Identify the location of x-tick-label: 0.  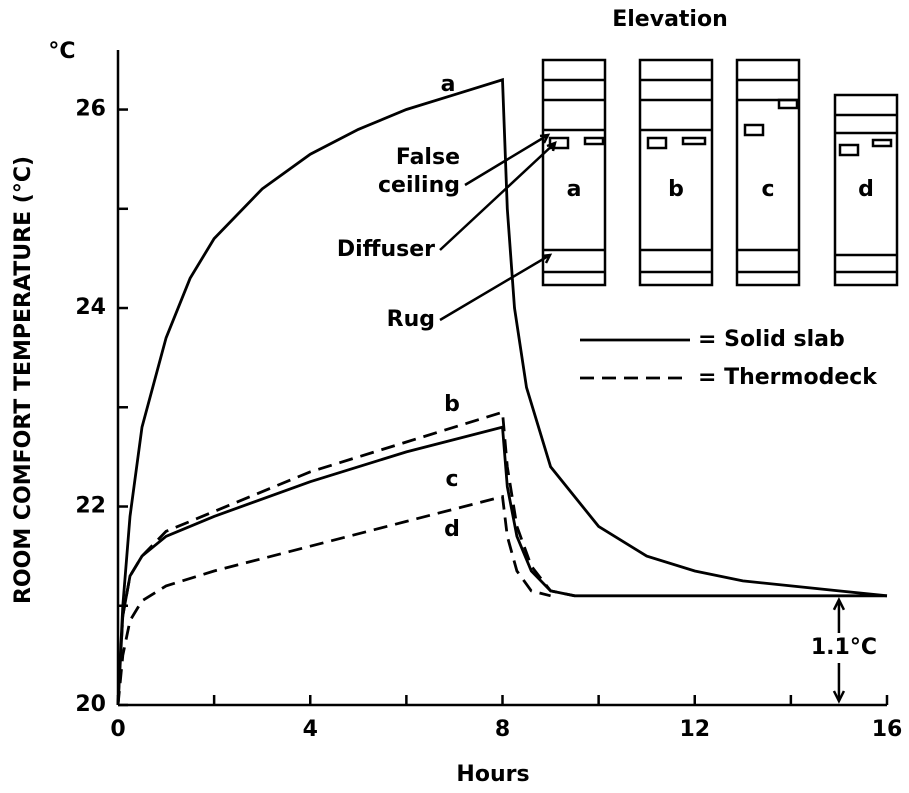
(117, 729).